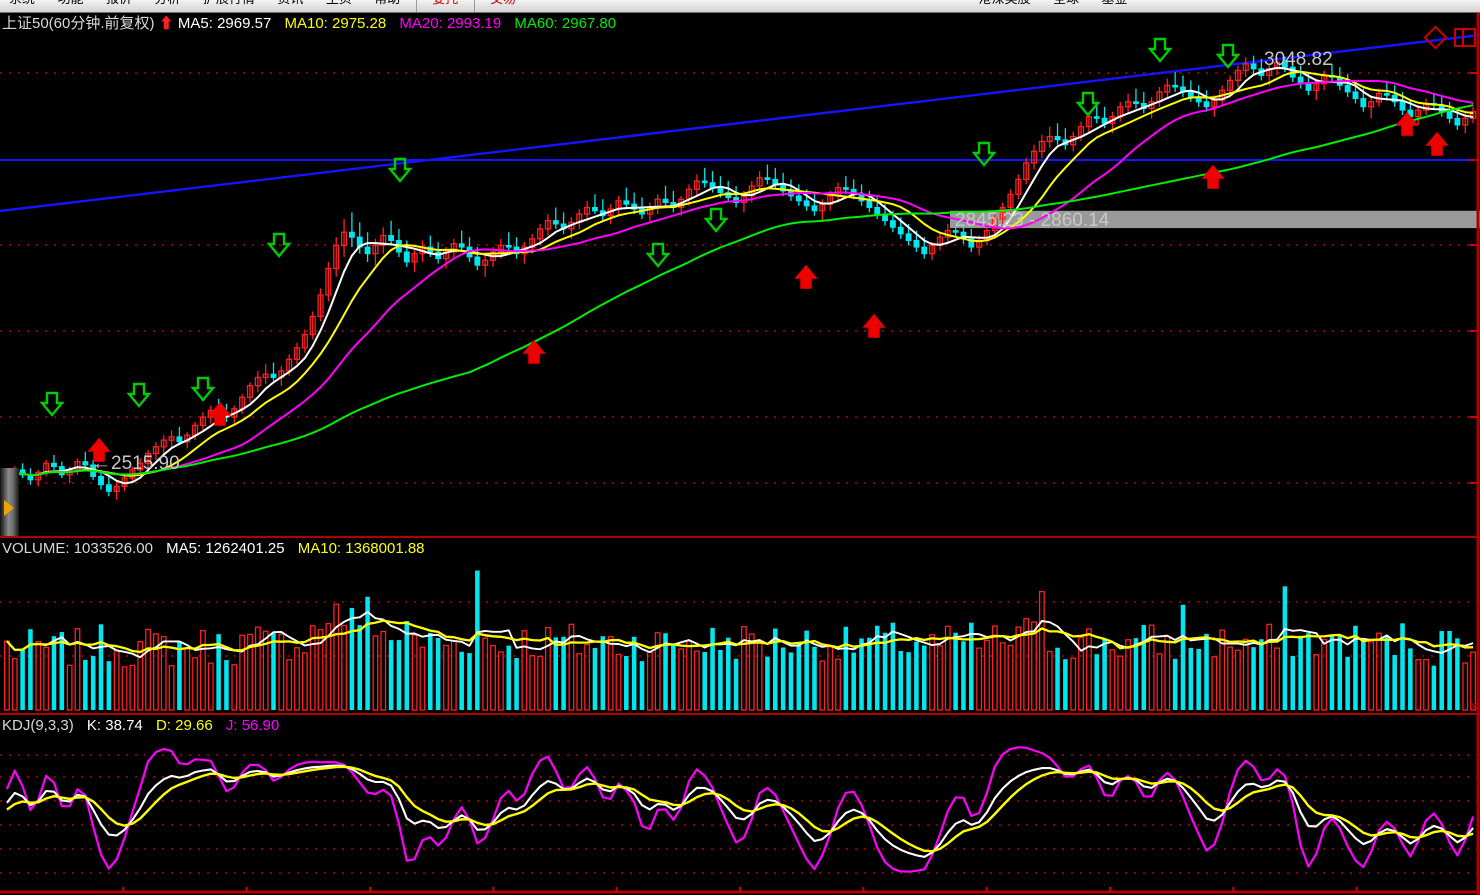 Image resolution: width=1480 pixels, height=895 pixels. What do you see at coordinates (119, 2) in the screenshot?
I see `toolbar-item-quotes: 报价` at bounding box center [119, 2].